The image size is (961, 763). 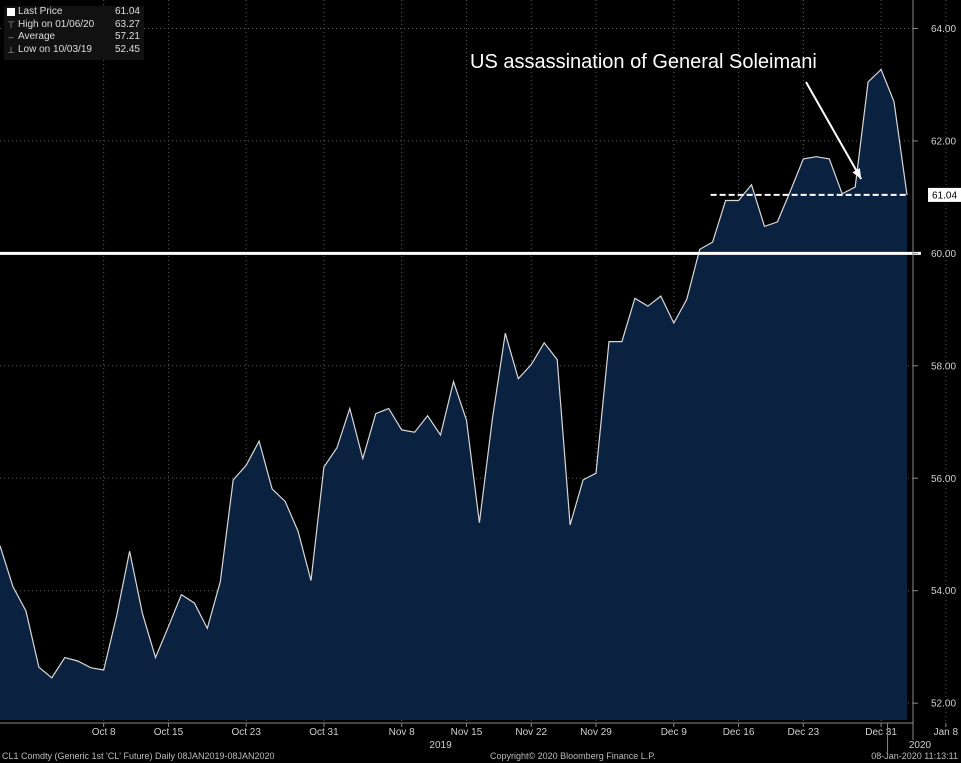 I want to click on legend-value: 61.04, so click(x=127, y=11).